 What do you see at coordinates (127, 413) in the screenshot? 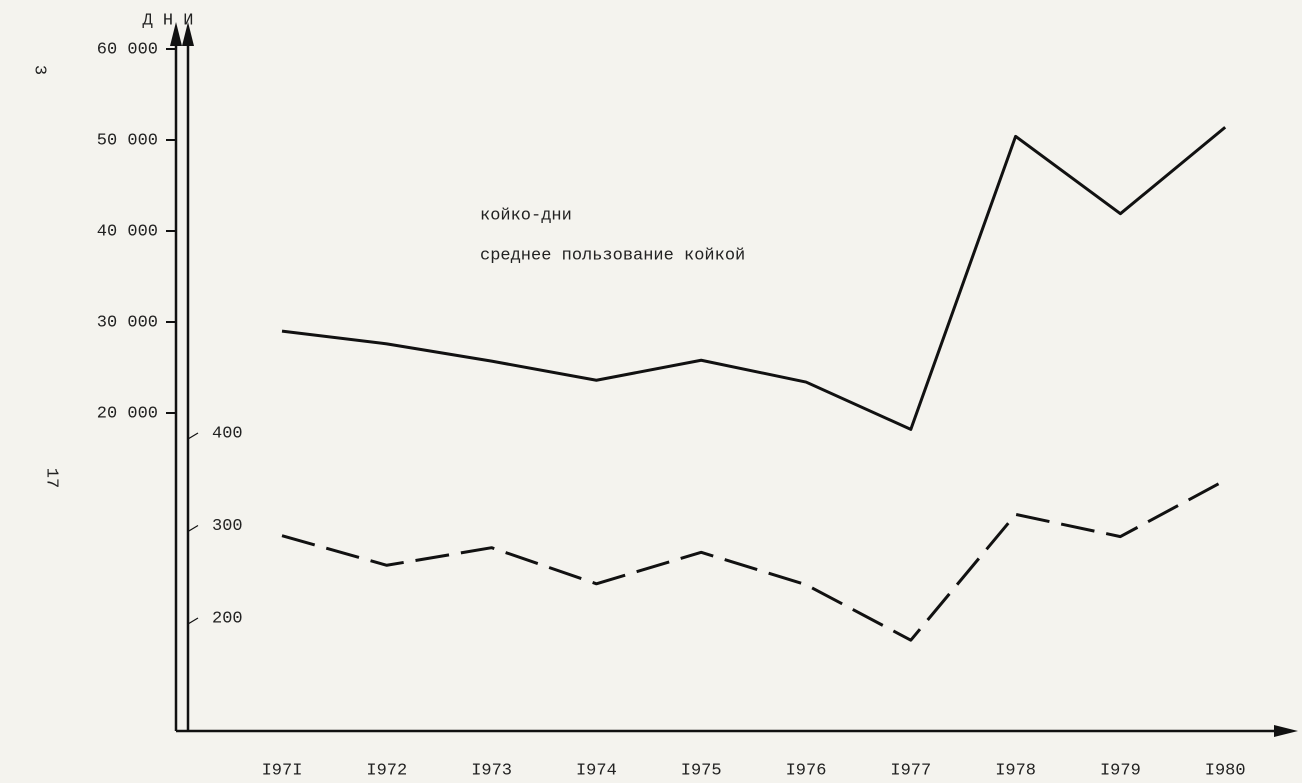
I see `y-tick-label: 20 000` at bounding box center [127, 413].